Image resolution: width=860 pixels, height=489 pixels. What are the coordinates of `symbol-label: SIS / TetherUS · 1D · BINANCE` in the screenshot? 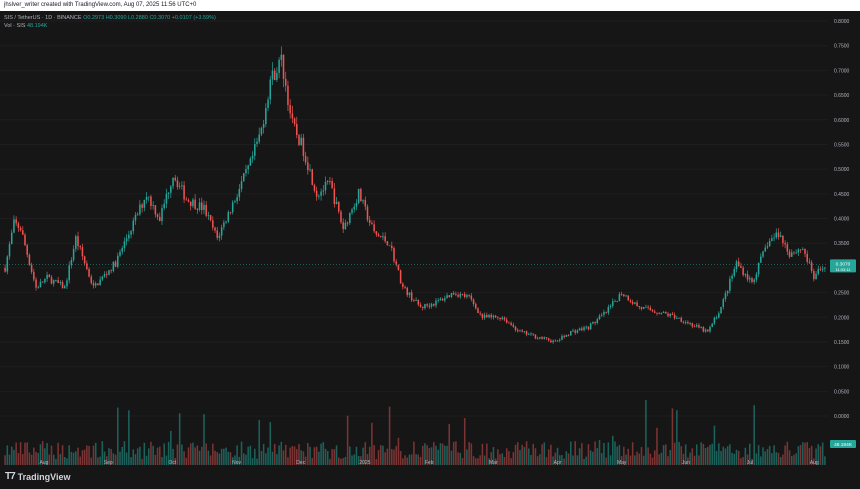 It's located at (43, 18).